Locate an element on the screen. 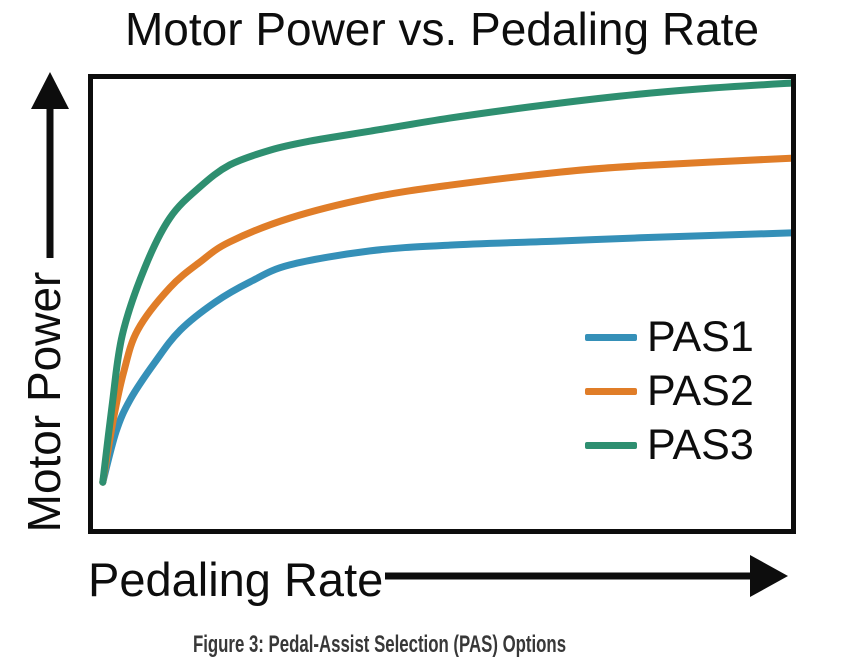 The height and width of the screenshot is (672, 854). legend-item-pas2: PAS2 is located at coordinates (669, 391).